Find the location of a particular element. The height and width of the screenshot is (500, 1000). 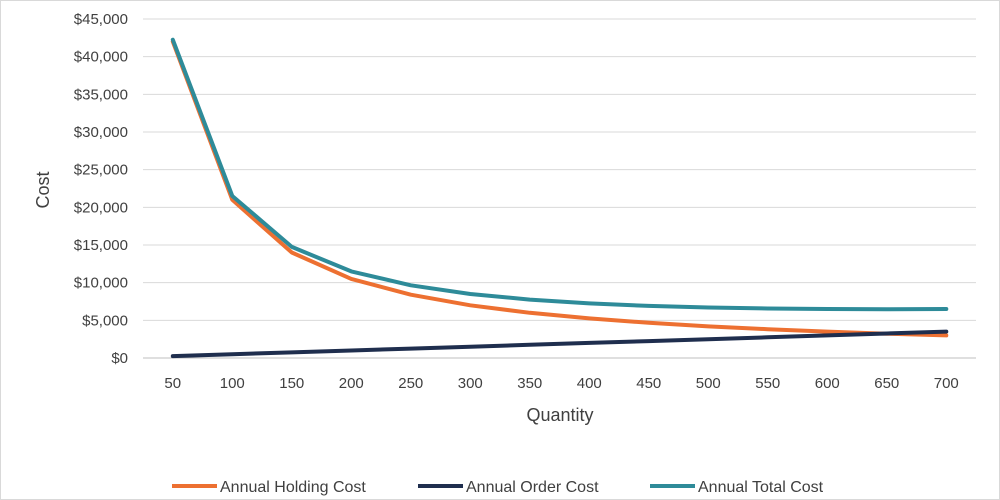

x-tick-label: 150 is located at coordinates (291, 383).